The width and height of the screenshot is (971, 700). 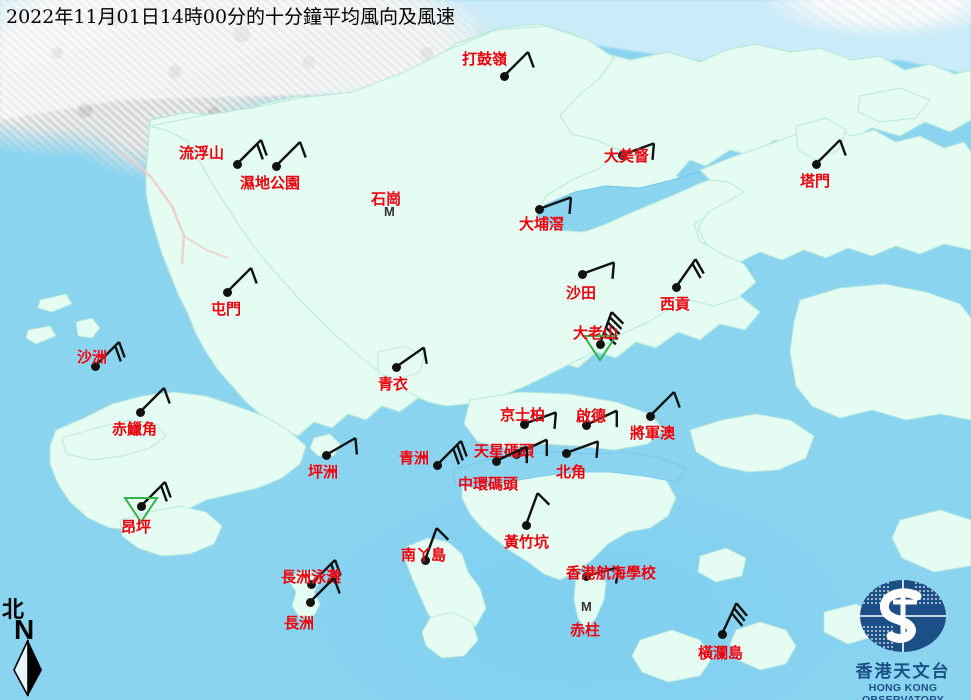 I want to click on border-road, so click(x=151, y=207).